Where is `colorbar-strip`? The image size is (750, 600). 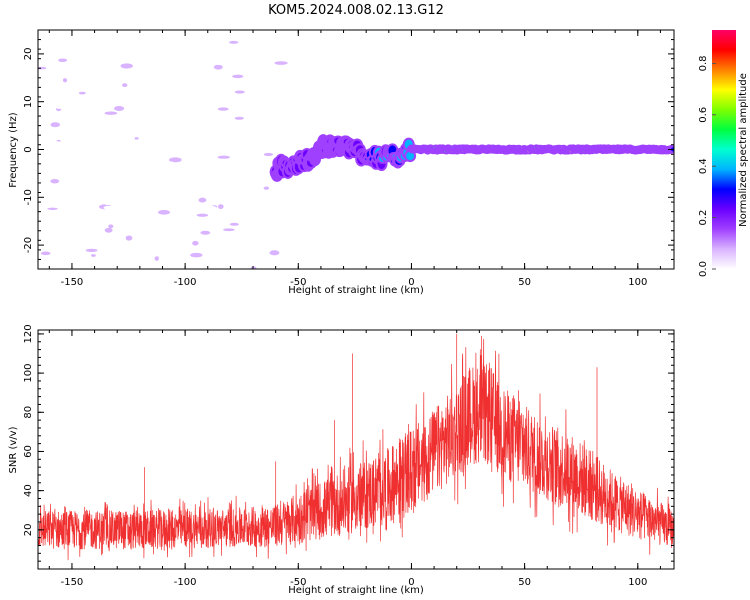 colorbar-strip is located at coordinates (724, 149).